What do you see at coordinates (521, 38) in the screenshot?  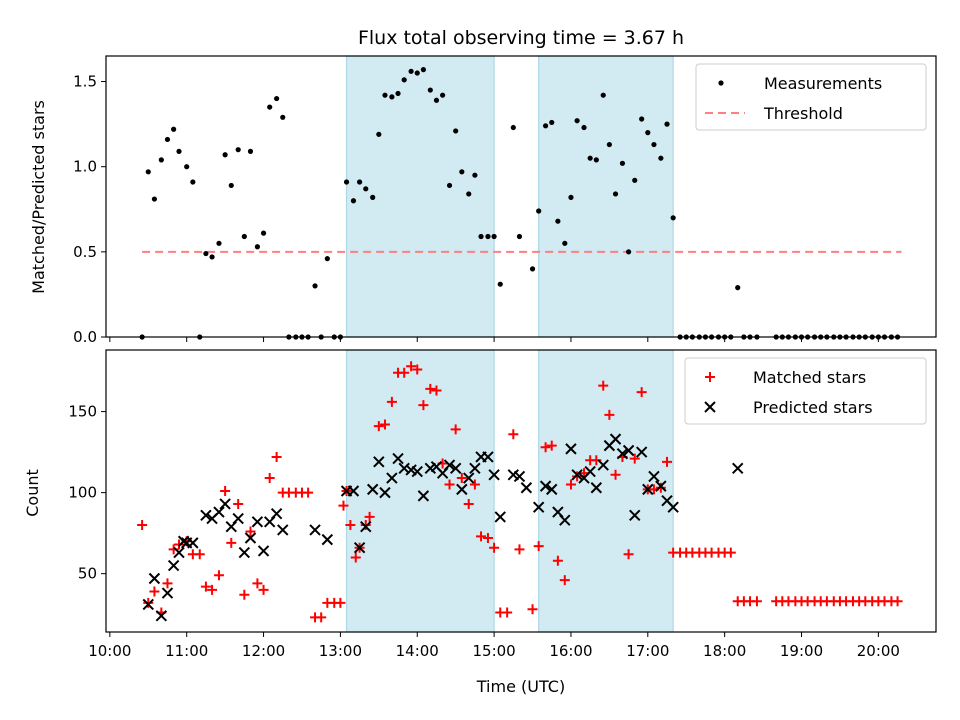 I see `top-chart-title: Flux total observing time = 3.67 h` at bounding box center [521, 38].